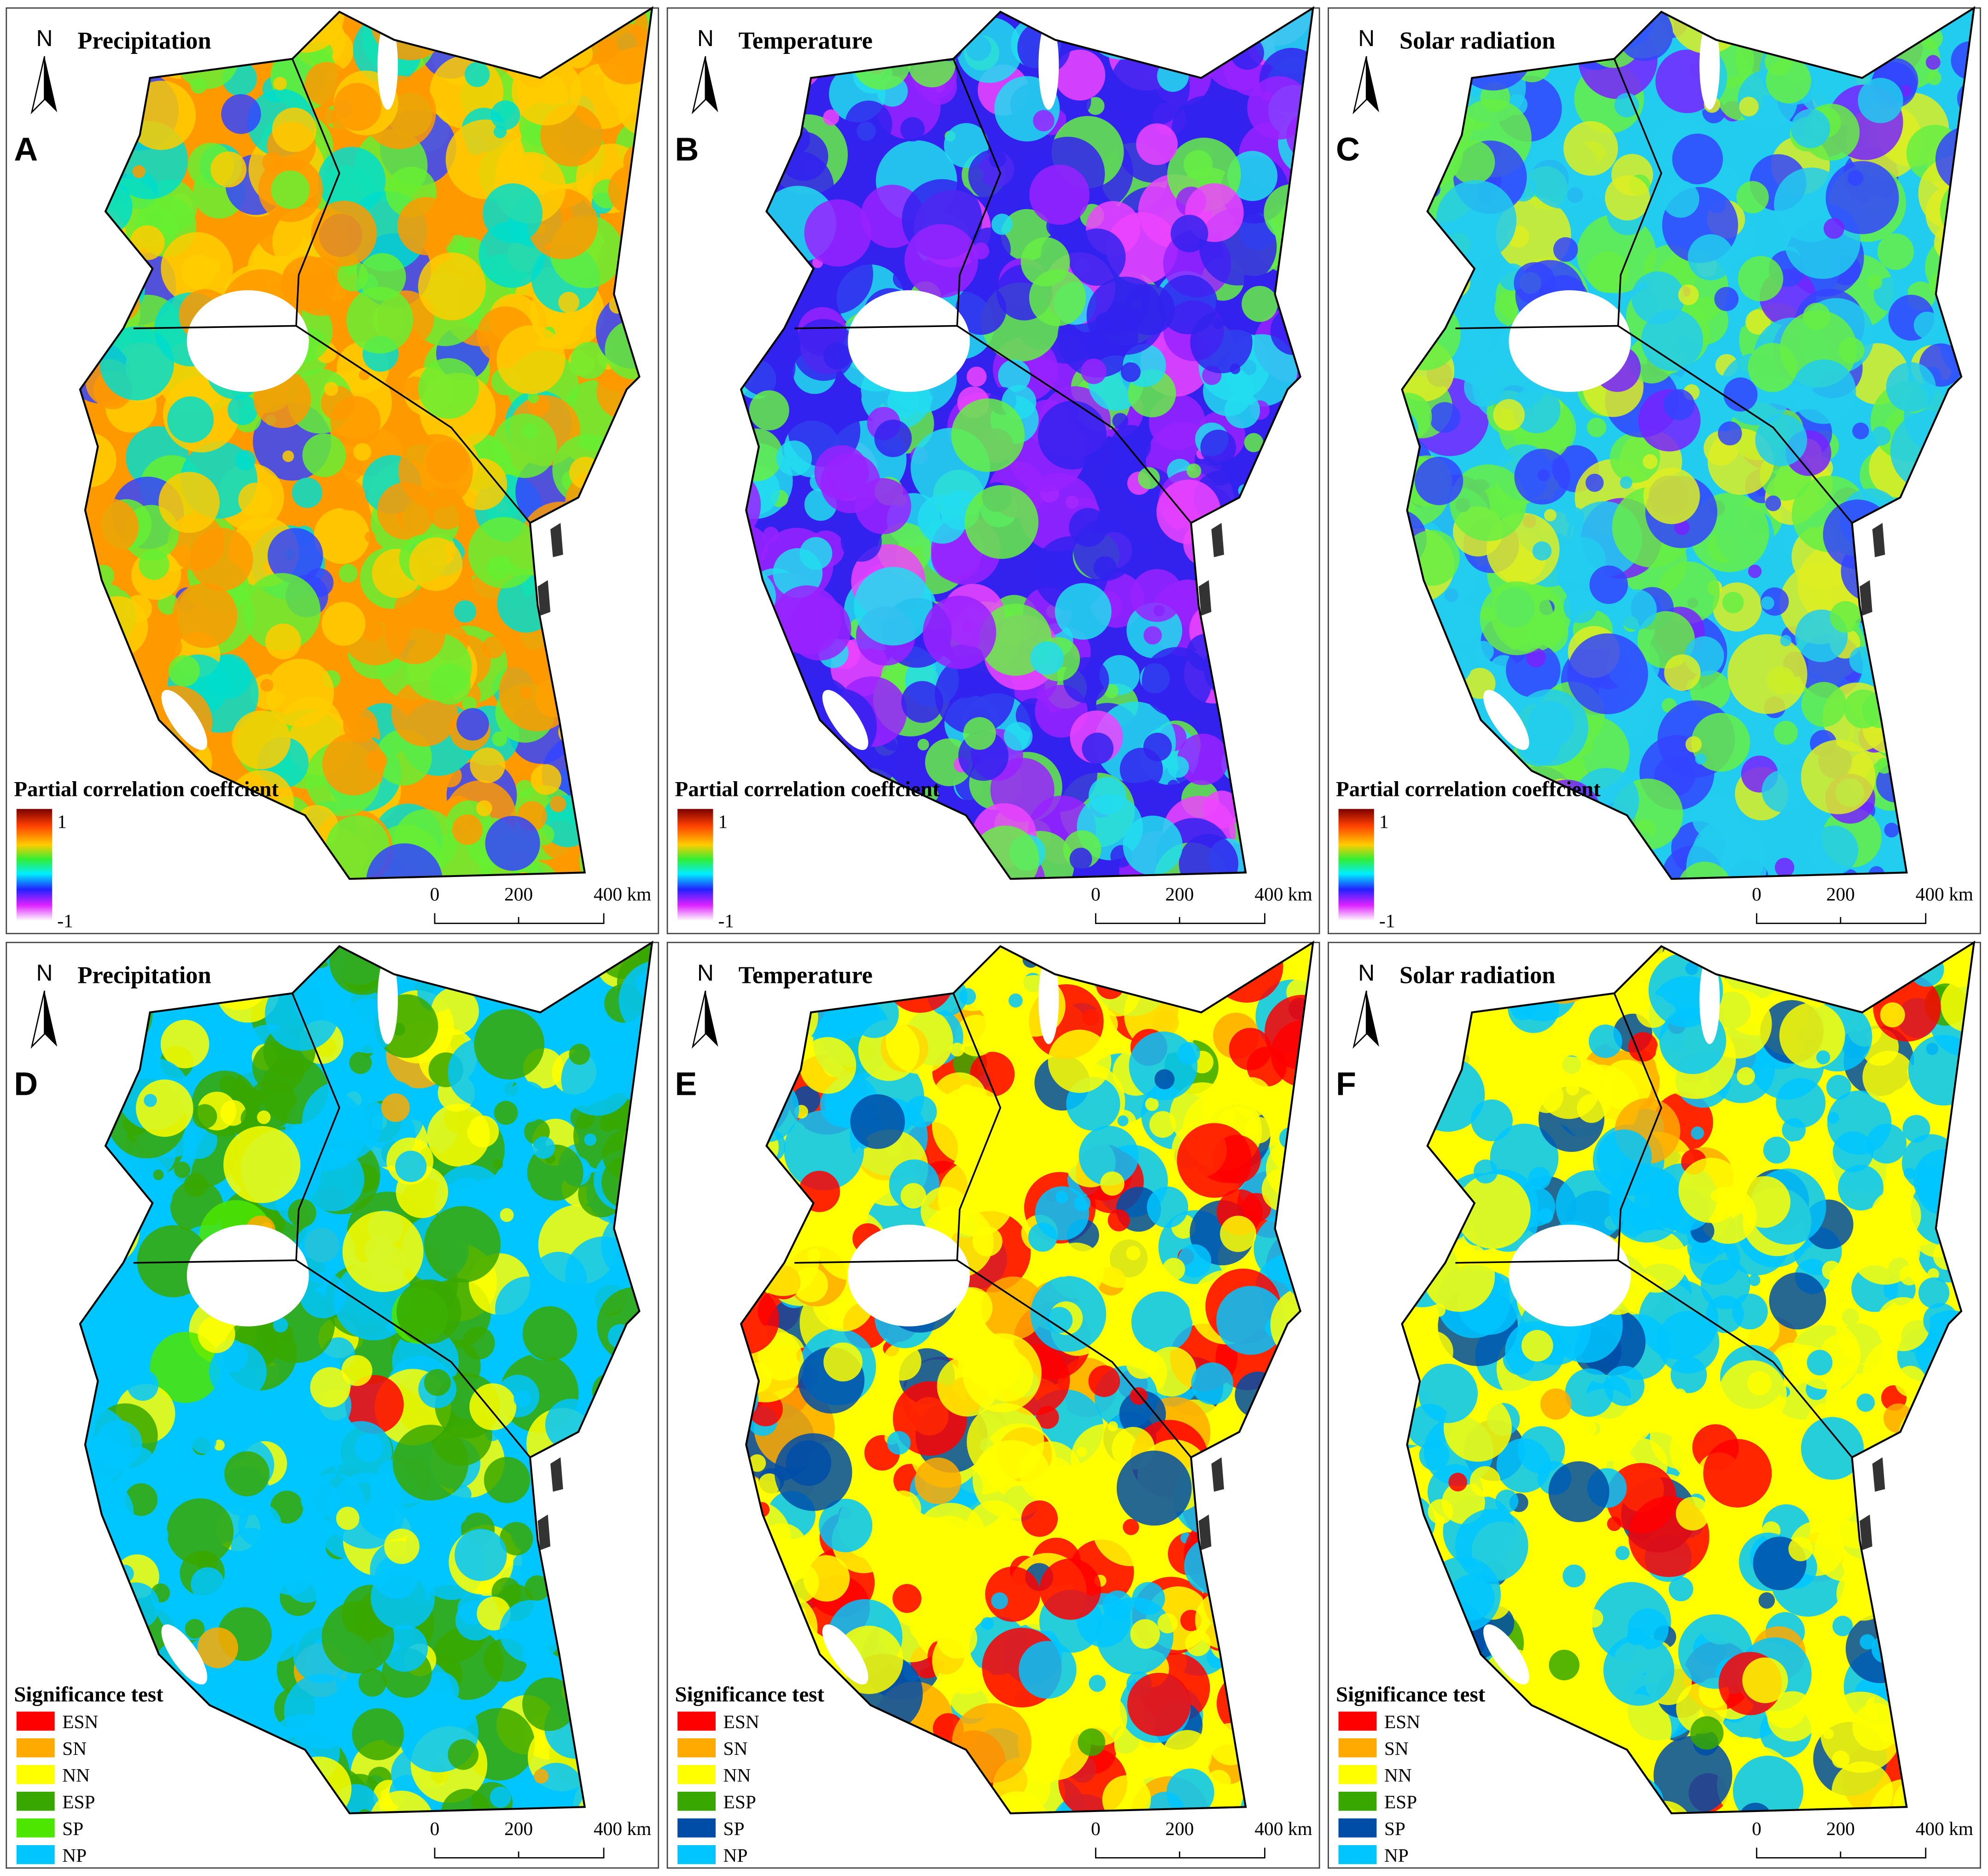 This screenshot has width=1988, height=1876. What do you see at coordinates (741, 1721) in the screenshot?
I see `legend-label: ESN` at bounding box center [741, 1721].